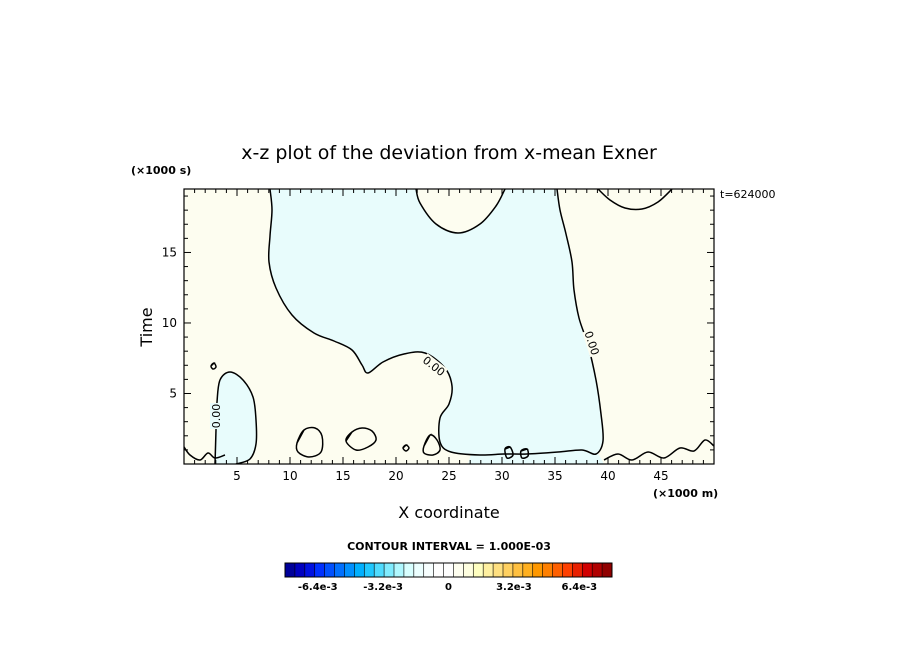 Image resolution: width=904 pixels, height=654 pixels. I want to click on x-tick-label: 30, so click(501, 476).